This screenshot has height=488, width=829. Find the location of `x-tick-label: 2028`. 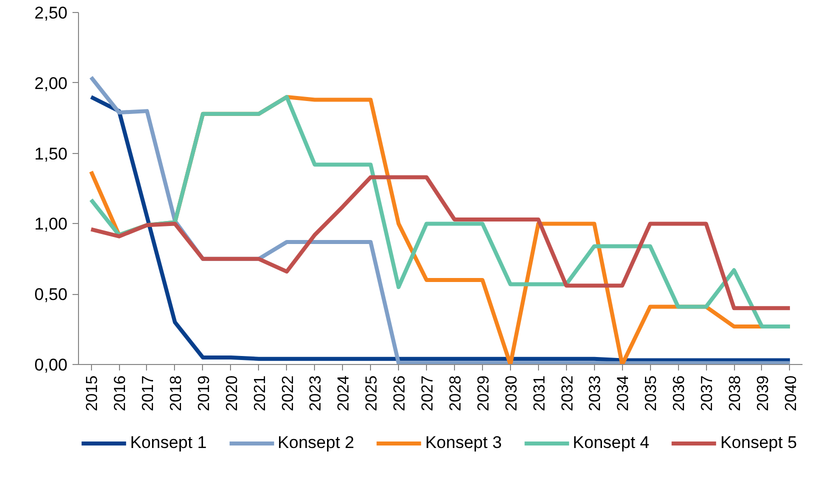

x-tick-label: 2028 is located at coordinates (455, 393).